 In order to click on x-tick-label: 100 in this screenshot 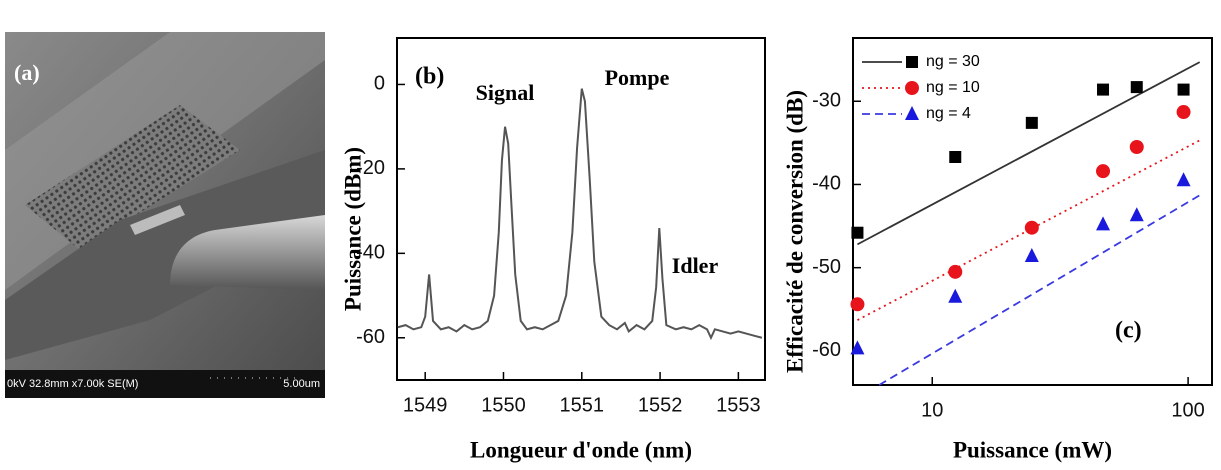, I will do `click(1187, 410)`.